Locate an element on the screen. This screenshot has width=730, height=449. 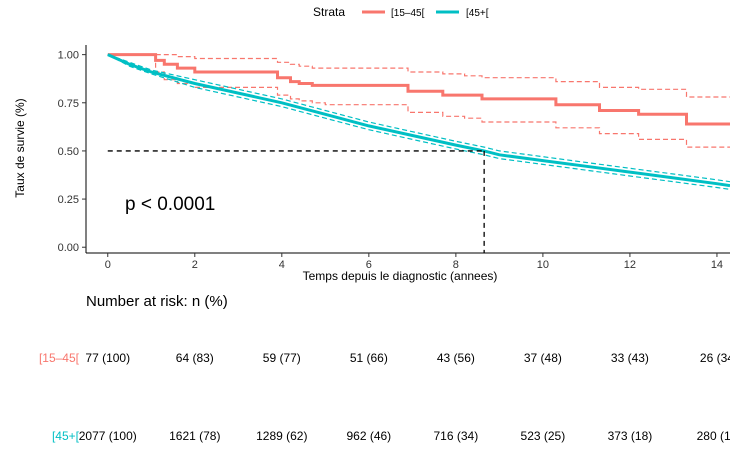
legend: Strata [15–45[ [45+[ is located at coordinates (401, 12).